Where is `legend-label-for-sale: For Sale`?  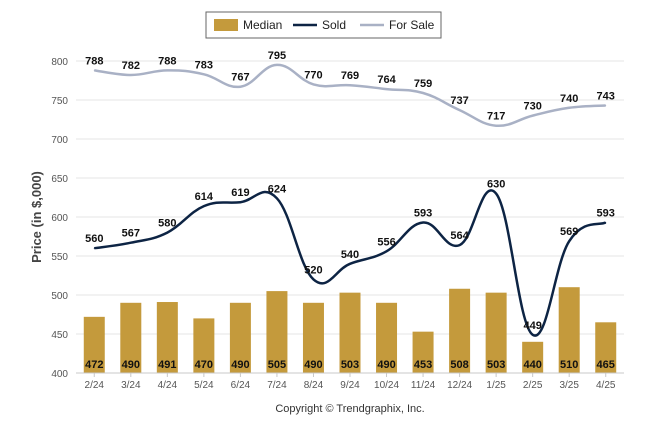 legend-label-for-sale: For Sale is located at coordinates (412, 25).